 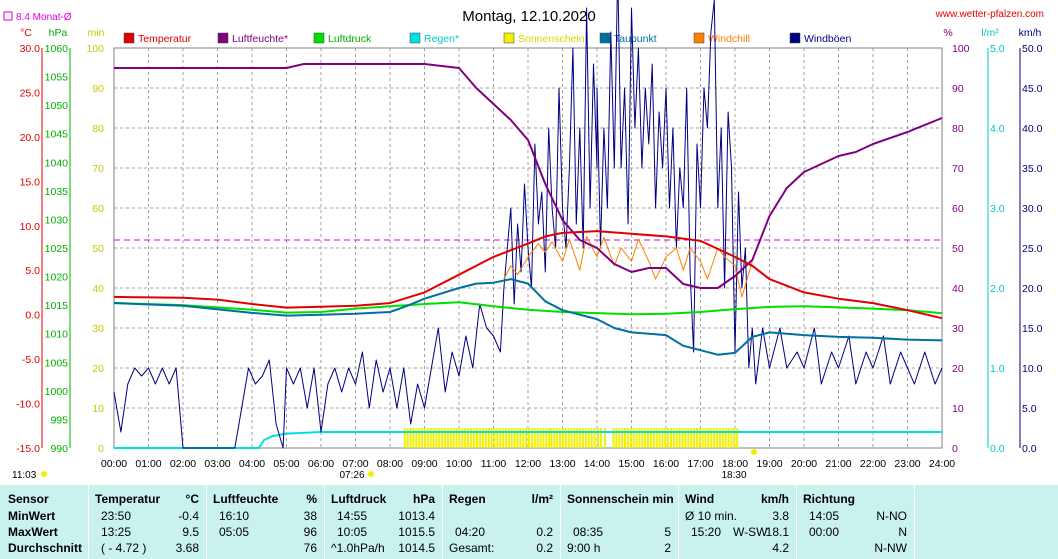 I want to click on humidity-tick-label: 50, so click(x=958, y=249).